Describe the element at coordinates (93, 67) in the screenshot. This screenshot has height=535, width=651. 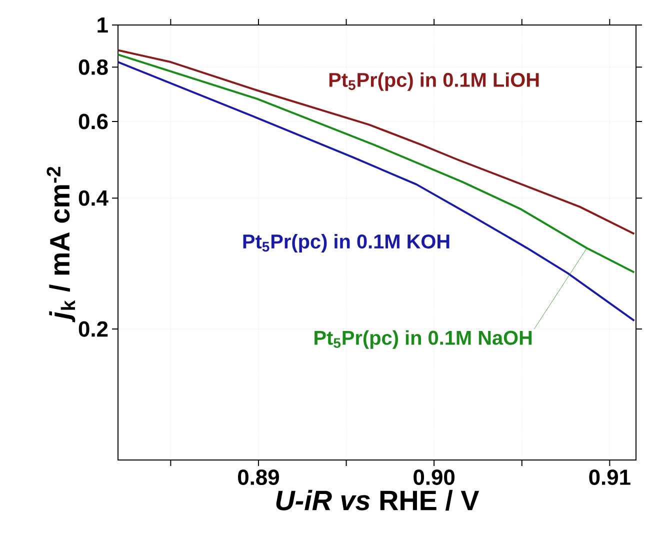
I see `y-tick-label: 0.8` at that location.